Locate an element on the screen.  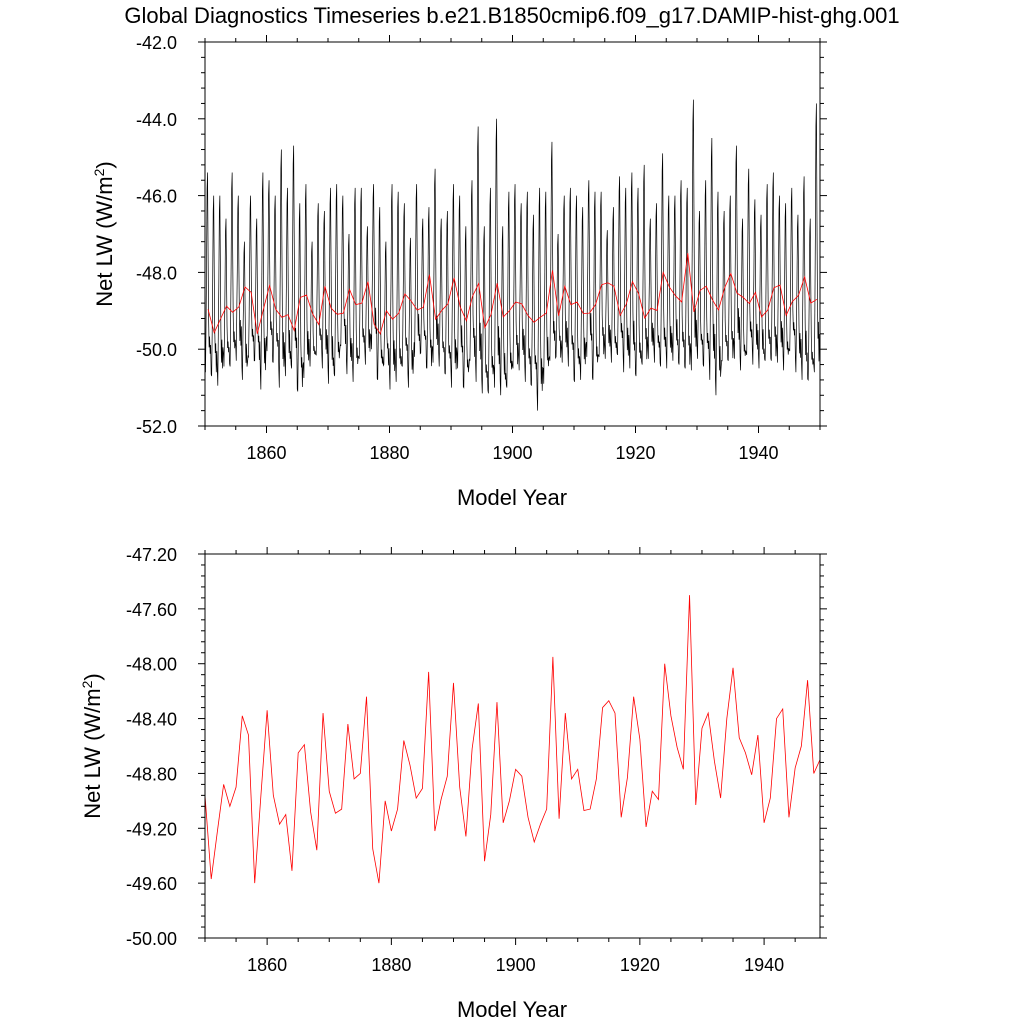
top-annual-mean-line is located at coordinates (512, 294).